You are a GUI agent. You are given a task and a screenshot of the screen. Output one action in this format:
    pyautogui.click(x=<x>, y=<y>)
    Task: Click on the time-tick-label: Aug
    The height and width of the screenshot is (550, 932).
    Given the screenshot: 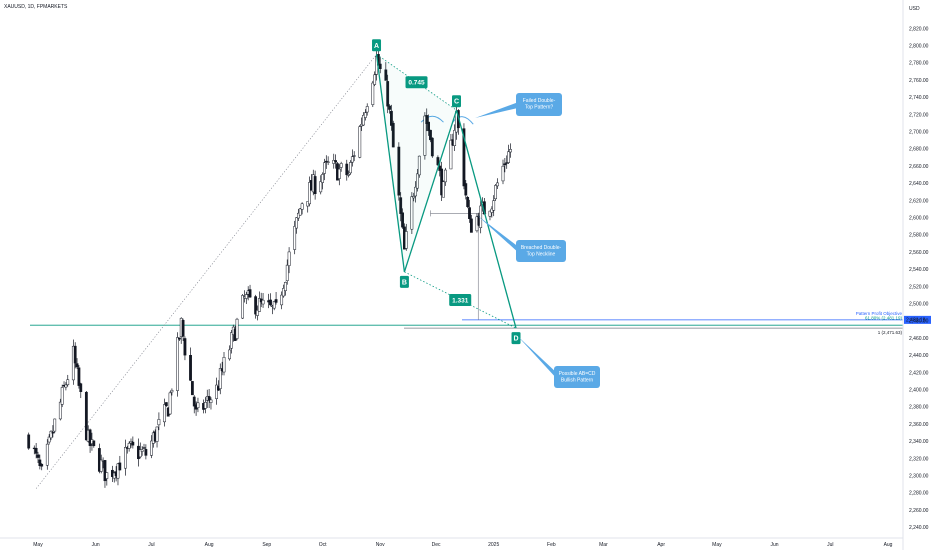 What is the action you would take?
    pyautogui.click(x=888, y=545)
    